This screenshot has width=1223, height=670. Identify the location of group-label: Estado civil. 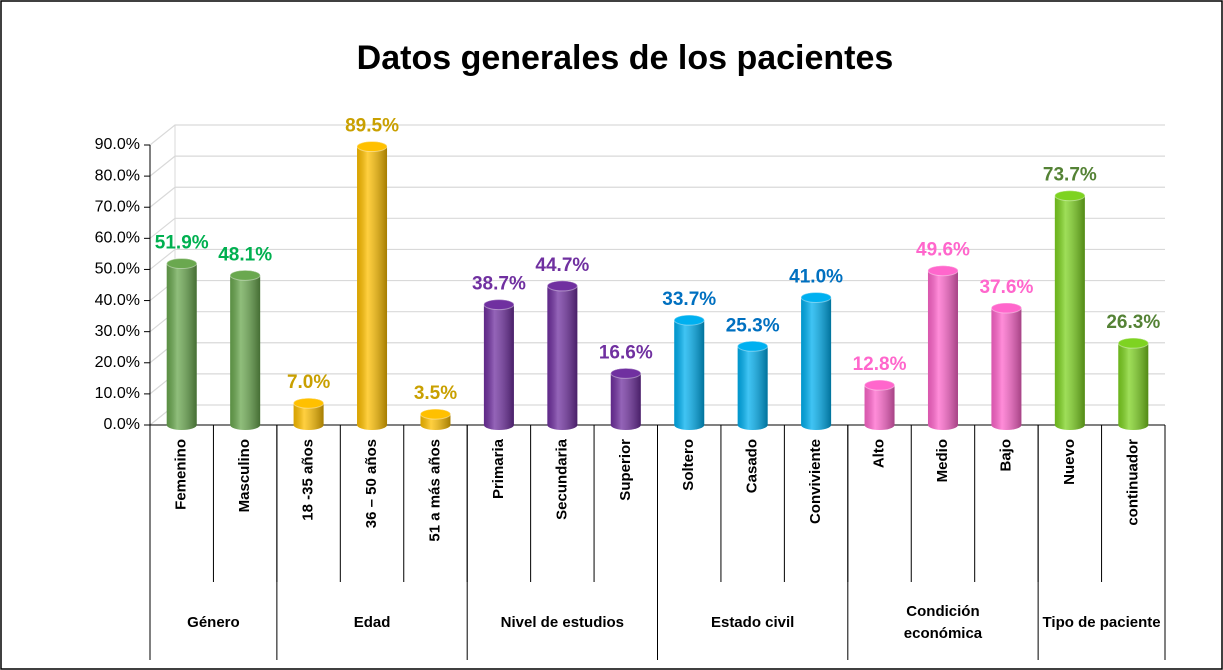
(753, 623).